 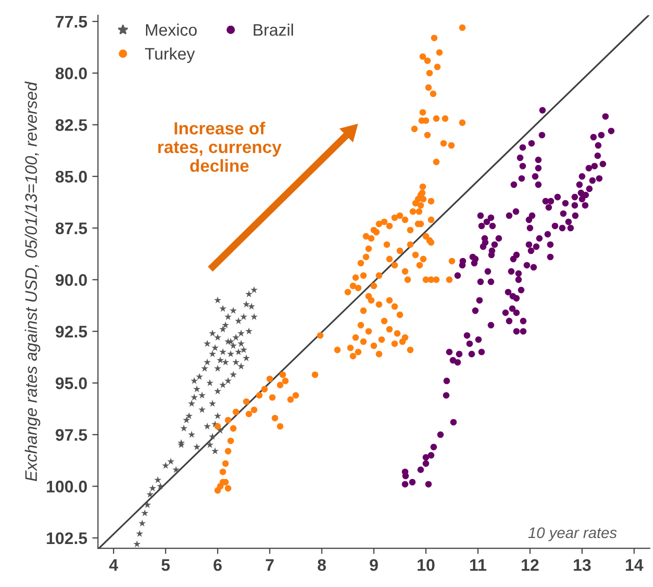 I want to click on legend-label: Brazil, so click(x=273, y=30).